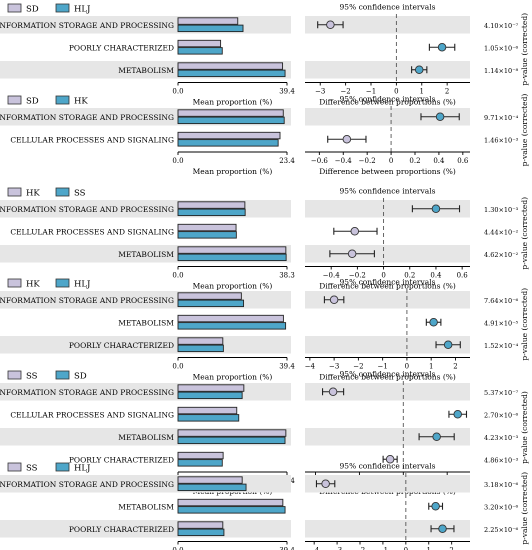 Image resolution: width=532 pixels, height=550 pixels. I want to click on panel-6-diff-tick-label-5: 0, so click(406, 548).